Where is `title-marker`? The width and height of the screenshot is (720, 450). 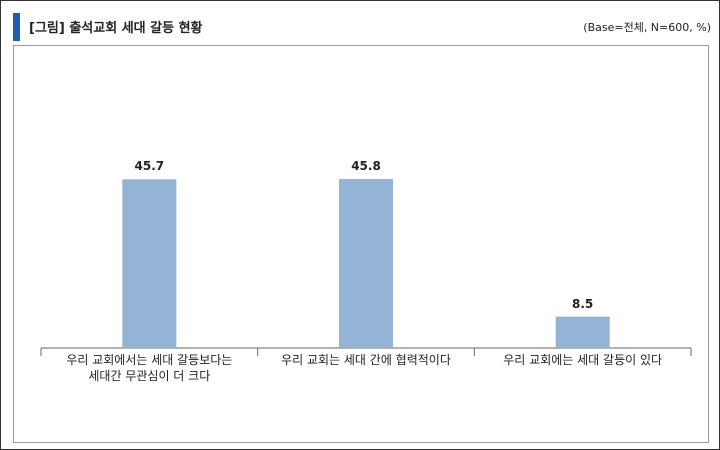
title-marker is located at coordinates (16, 27).